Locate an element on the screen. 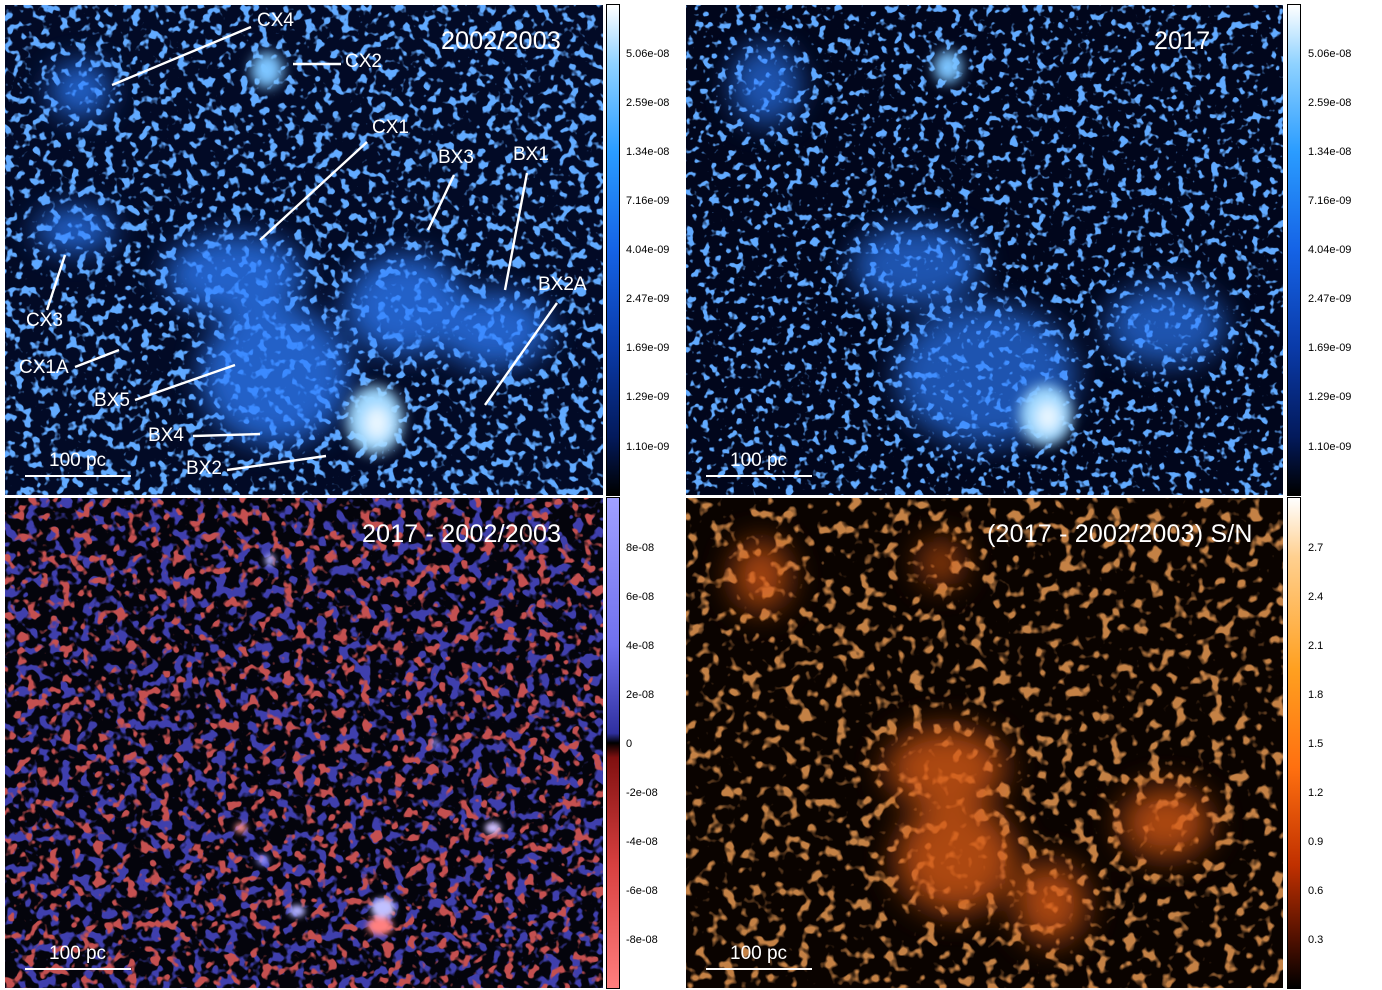 The height and width of the screenshot is (990, 1382). tick: -6e-08 is located at coordinates (642, 891).